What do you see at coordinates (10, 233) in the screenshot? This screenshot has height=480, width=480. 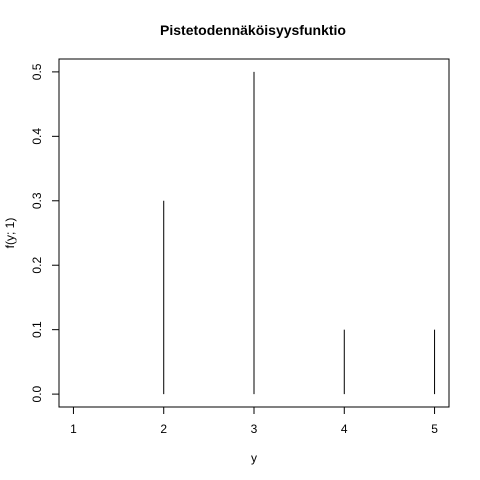 I see `y-axis-label: f(y; 1)` at bounding box center [10, 233].